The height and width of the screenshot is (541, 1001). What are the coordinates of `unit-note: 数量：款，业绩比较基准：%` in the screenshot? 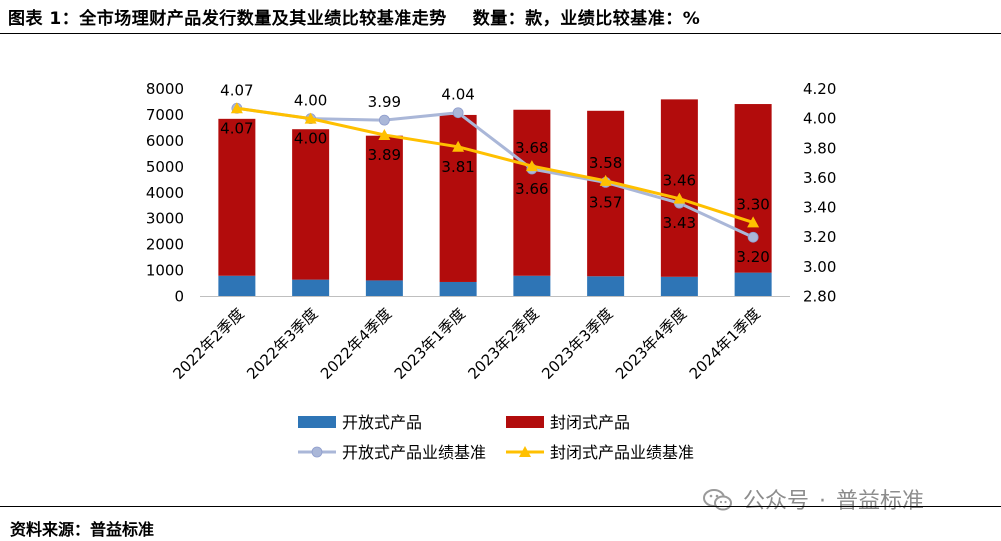 It's located at (586, 19).